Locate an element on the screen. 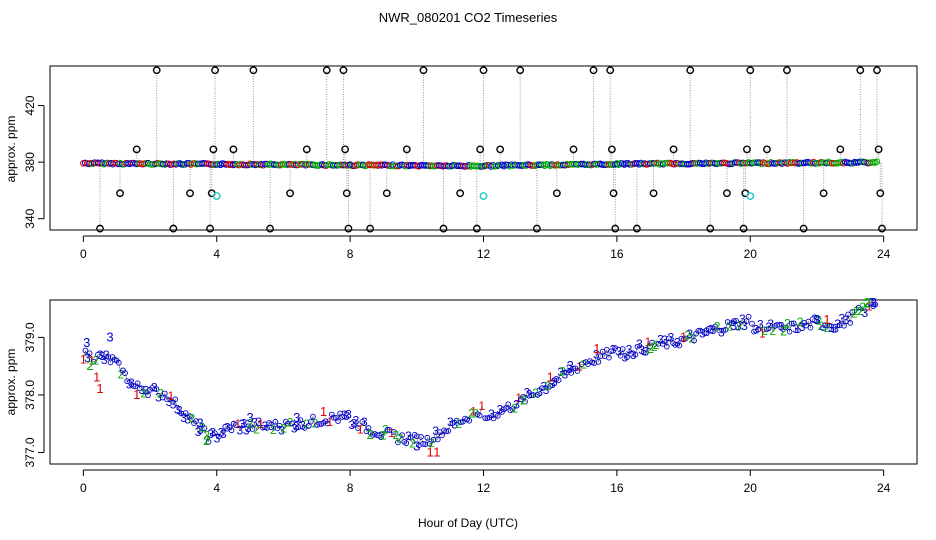 The width and height of the screenshot is (936, 540). top-x-tick-label: 20 is located at coordinates (751, 254).